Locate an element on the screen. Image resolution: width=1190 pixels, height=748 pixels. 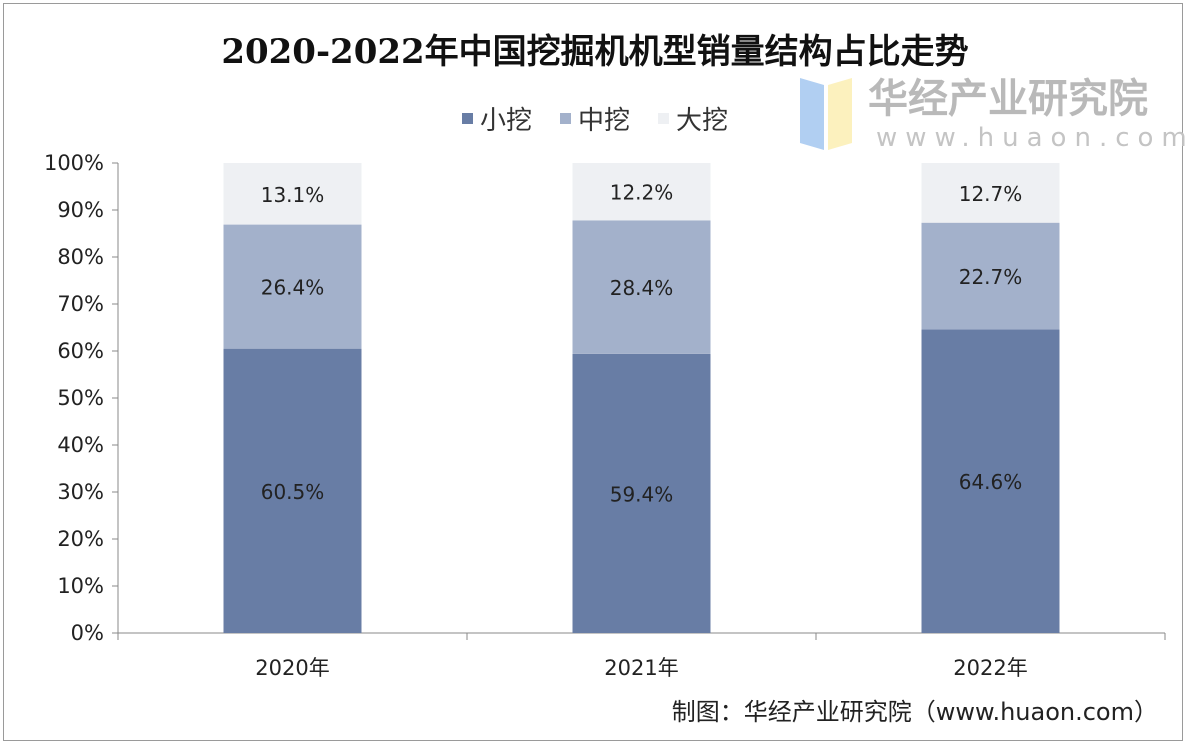
legend-label: 小挖 is located at coordinates (506, 121).